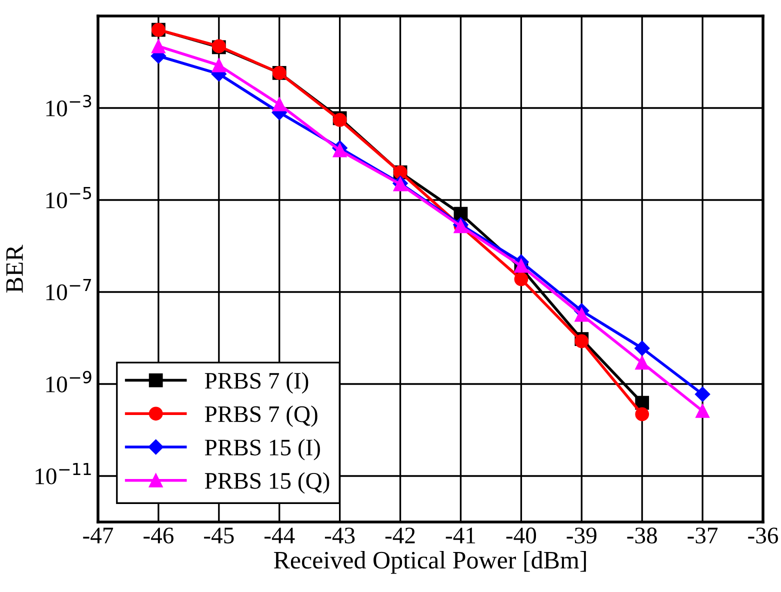  I want to click on legend-label: PRBS 15 (Q), so click(267, 483).